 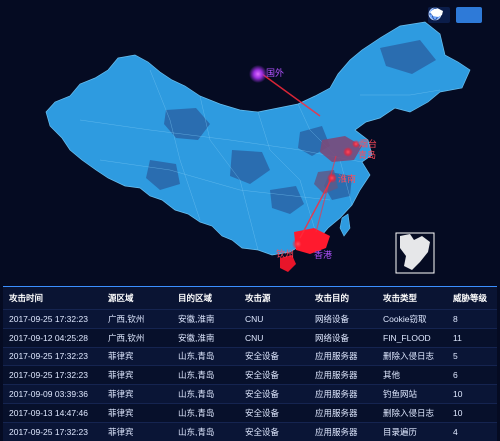 I want to click on table-row: 2017-09-25 17:32:23 菲律宾 山东,青岛 安全设备 应用服务器 其他 6, so click(x=250, y=375).